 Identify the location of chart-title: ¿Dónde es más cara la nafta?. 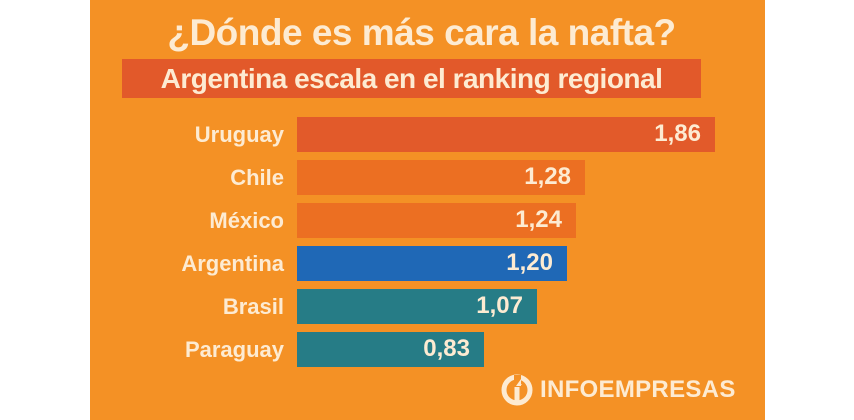
(427, 33).